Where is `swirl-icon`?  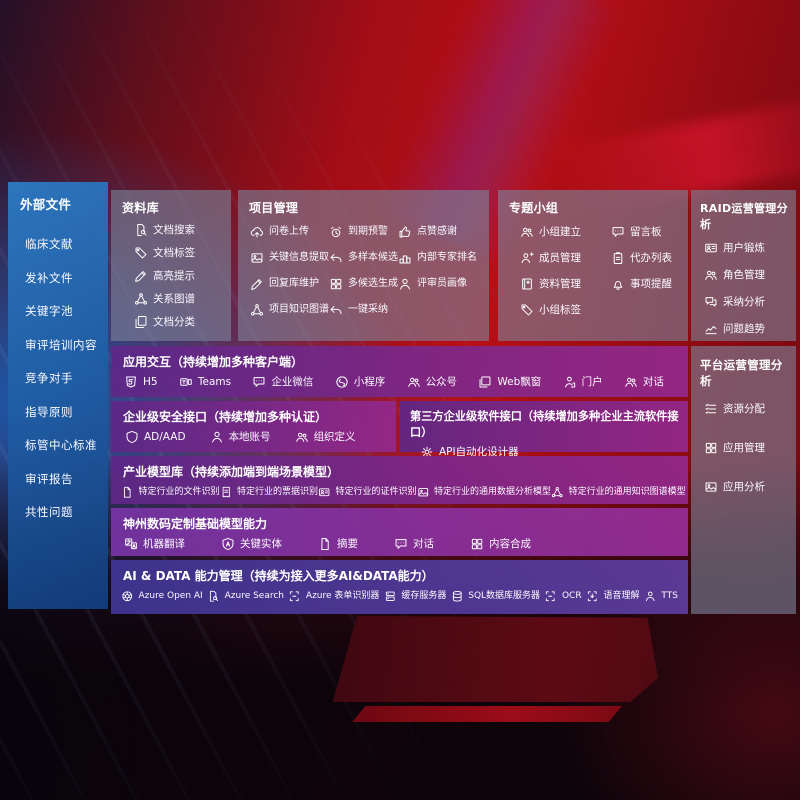 swirl-icon is located at coordinates (127, 596).